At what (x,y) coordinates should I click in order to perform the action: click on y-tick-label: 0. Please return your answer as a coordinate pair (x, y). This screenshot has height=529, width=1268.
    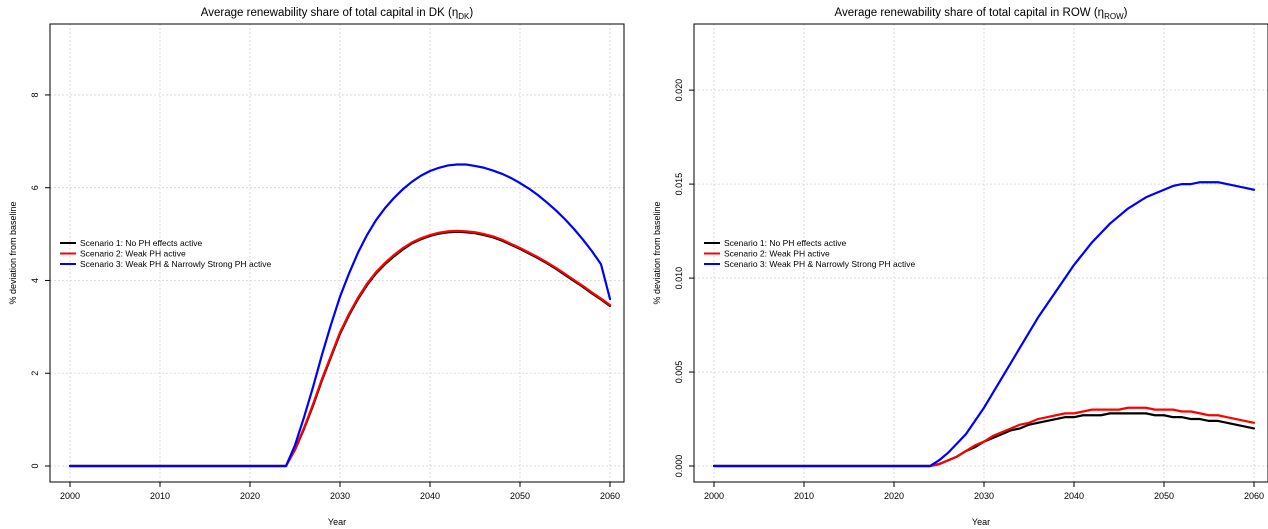
    Looking at the image, I should click on (35, 465).